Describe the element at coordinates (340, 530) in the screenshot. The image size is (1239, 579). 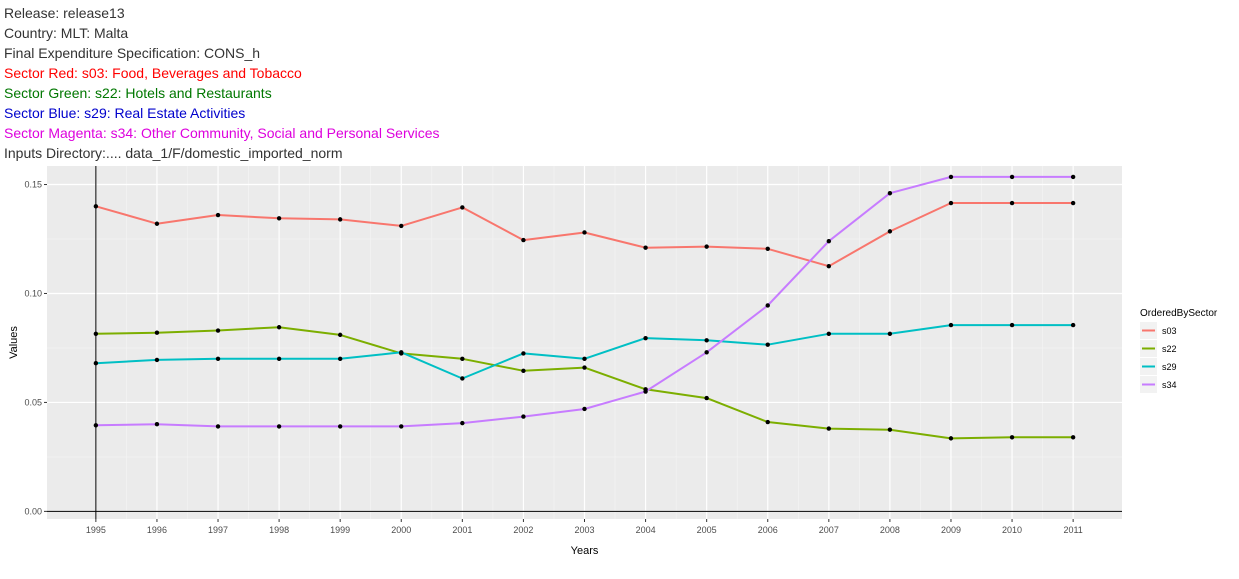
I see `x-tick-label: 1999` at that location.